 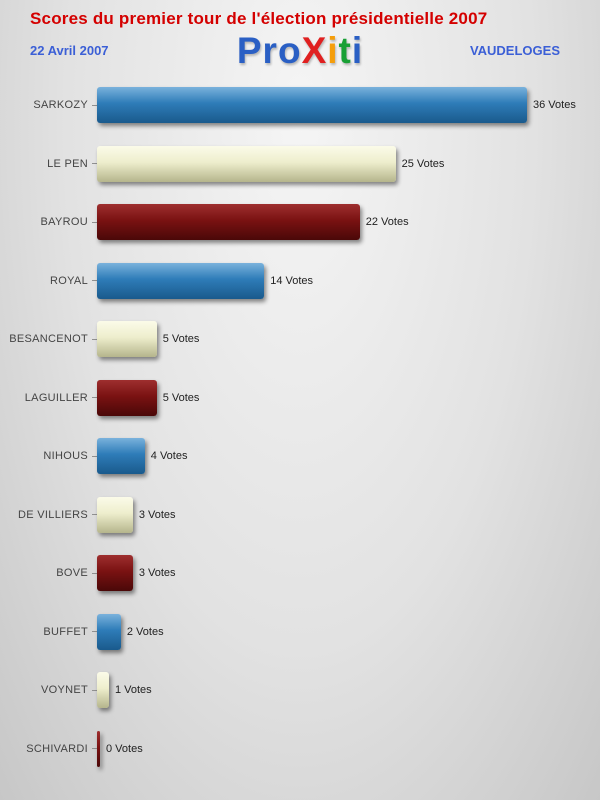 What do you see at coordinates (65, 456) in the screenshot?
I see `candidate-label: NIHOUS` at bounding box center [65, 456].